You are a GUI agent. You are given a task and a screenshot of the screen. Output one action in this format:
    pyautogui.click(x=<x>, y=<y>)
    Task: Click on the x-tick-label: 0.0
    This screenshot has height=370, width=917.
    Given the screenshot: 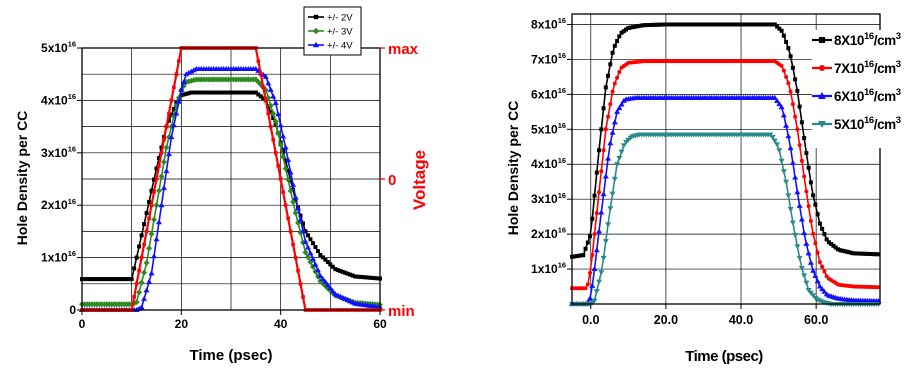 What is the action you would take?
    pyautogui.click(x=590, y=320)
    